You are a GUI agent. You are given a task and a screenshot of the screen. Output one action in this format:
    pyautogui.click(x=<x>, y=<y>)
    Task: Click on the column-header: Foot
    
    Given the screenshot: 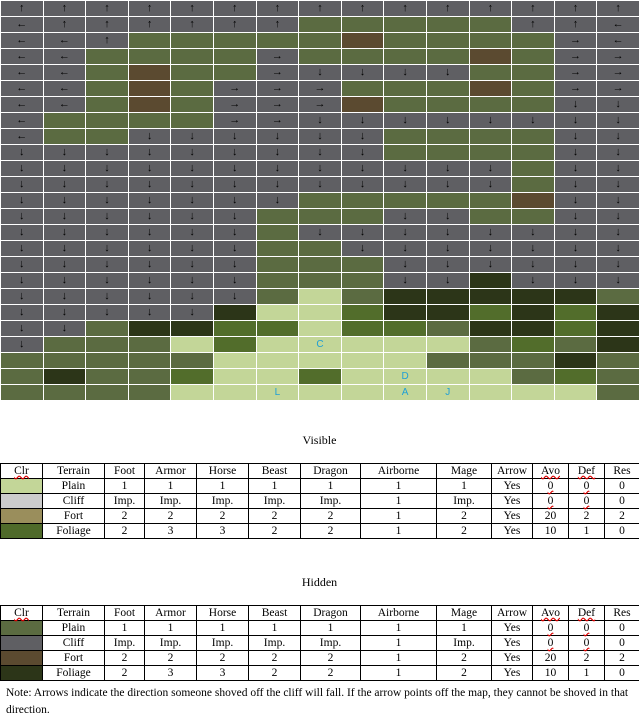 What is the action you would take?
    pyautogui.click(x=124, y=471)
    